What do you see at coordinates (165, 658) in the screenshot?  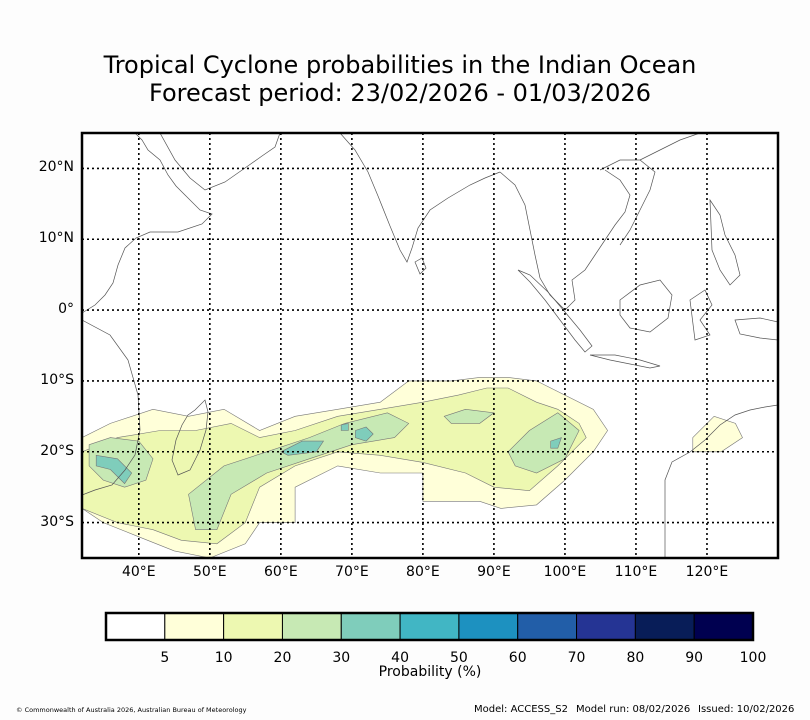 I see `colorbar-tick-label: 5` at bounding box center [165, 658].